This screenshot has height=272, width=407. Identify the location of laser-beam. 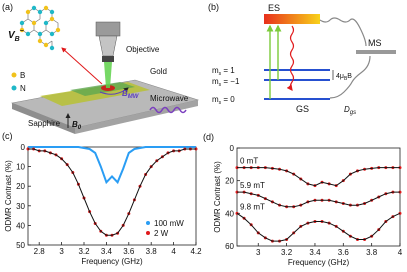
(108, 75).